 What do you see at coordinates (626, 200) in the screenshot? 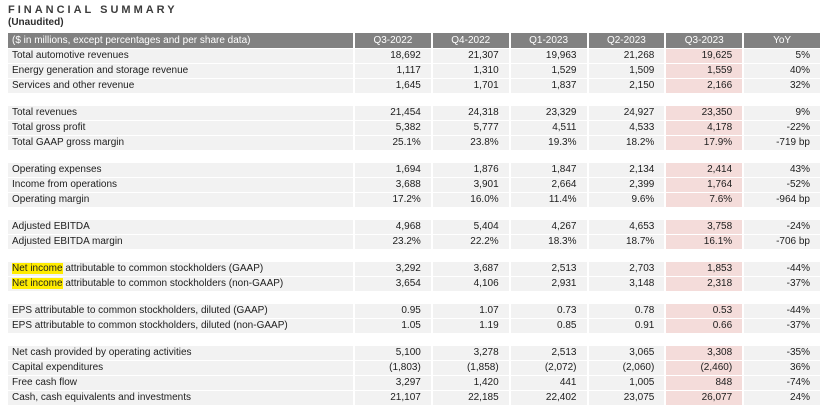
I see `cell-q2-2023: 9.6%` at bounding box center [626, 200].